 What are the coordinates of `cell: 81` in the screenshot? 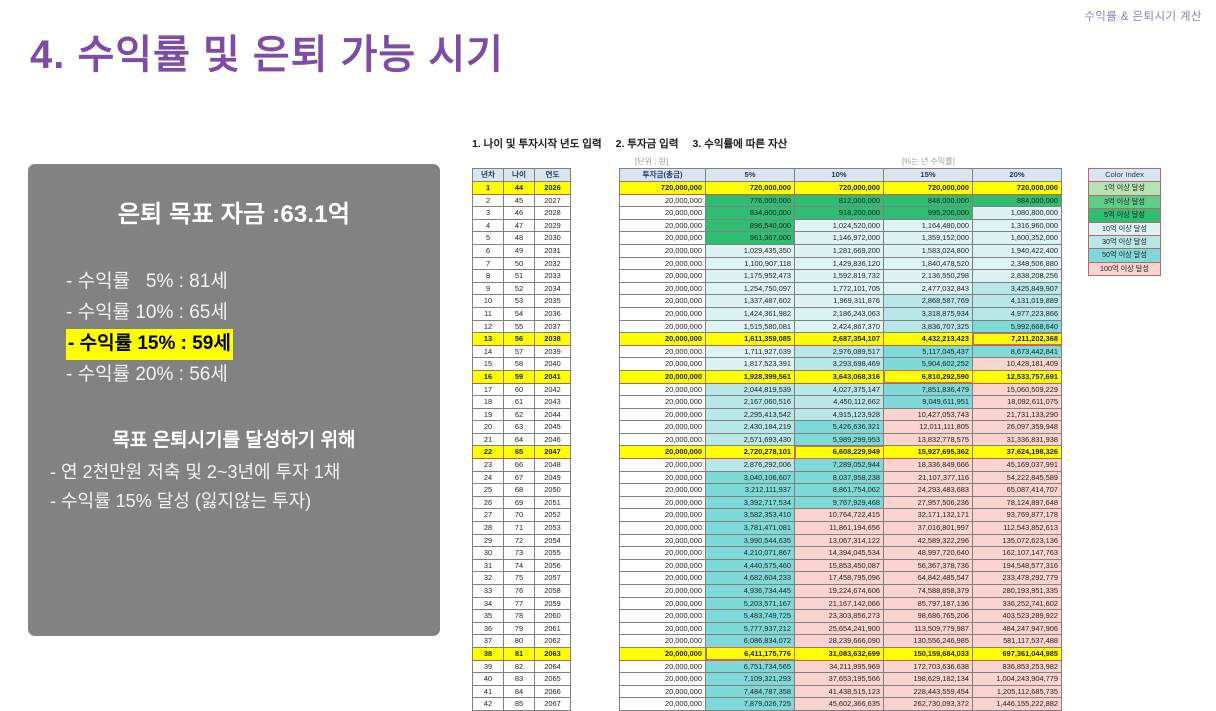 It's located at (519, 653).